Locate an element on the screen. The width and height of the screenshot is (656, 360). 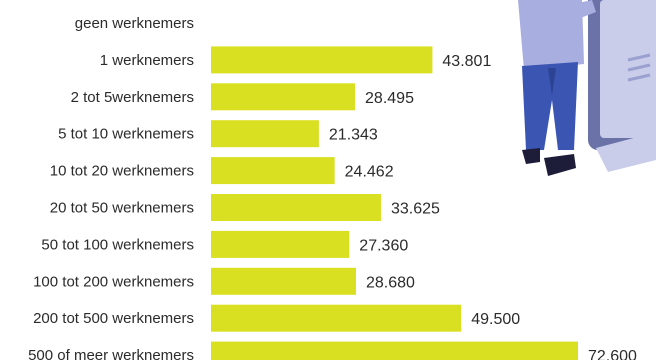
value-label: 28.680 is located at coordinates (390, 282).